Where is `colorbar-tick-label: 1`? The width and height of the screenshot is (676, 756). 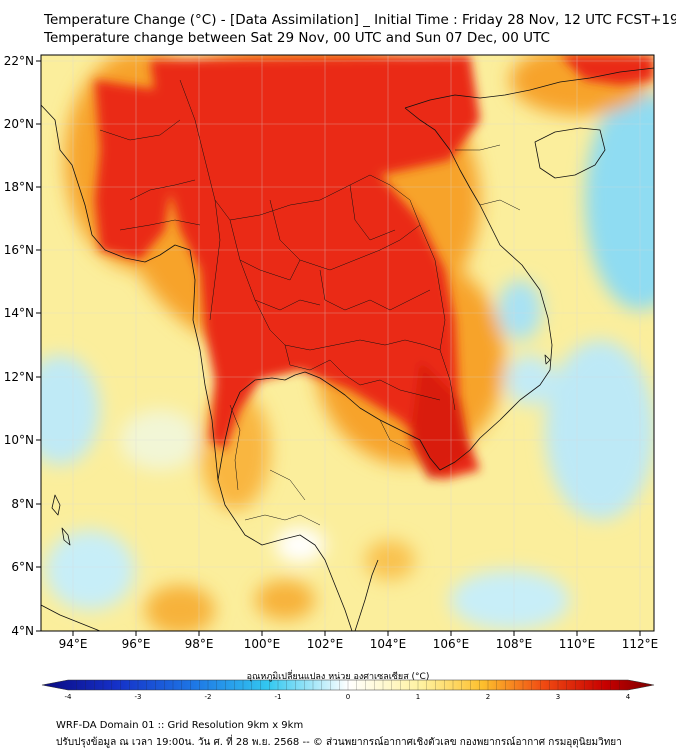
colorbar-tick-label: 1 is located at coordinates (418, 697).